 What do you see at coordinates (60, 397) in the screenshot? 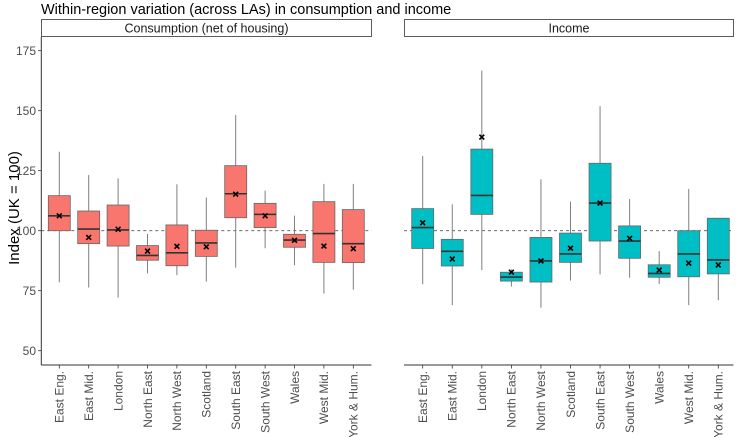
I see `x-tick-label: East Eng.` at bounding box center [60, 397].